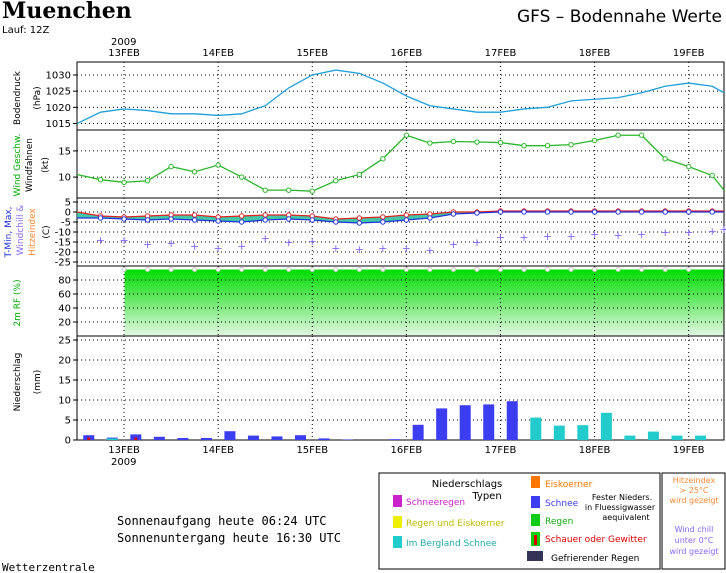 The width and height of the screenshot is (726, 573). What do you see at coordinates (622, 497) in the screenshot?
I see `legend-fester-a: Fester Nieders.` at bounding box center [622, 497].